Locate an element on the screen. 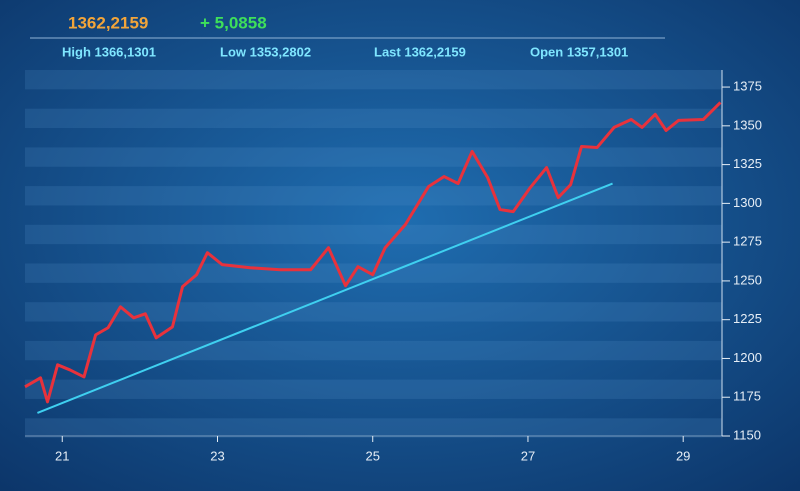  y-tick-label: 1300 is located at coordinates (747, 202).